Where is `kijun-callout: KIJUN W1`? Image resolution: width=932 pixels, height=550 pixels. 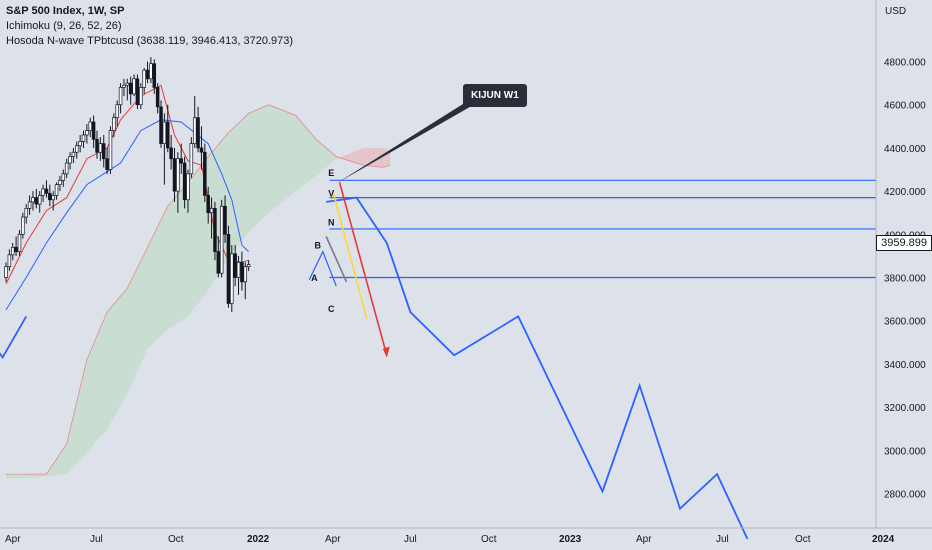 kijun-callout: KIJUN W1 is located at coordinates (495, 95).